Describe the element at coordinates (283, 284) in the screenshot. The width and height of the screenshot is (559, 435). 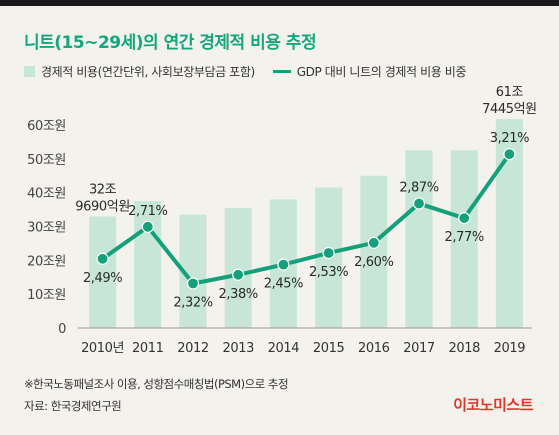
I see `line-value-label: 2,45%` at that location.